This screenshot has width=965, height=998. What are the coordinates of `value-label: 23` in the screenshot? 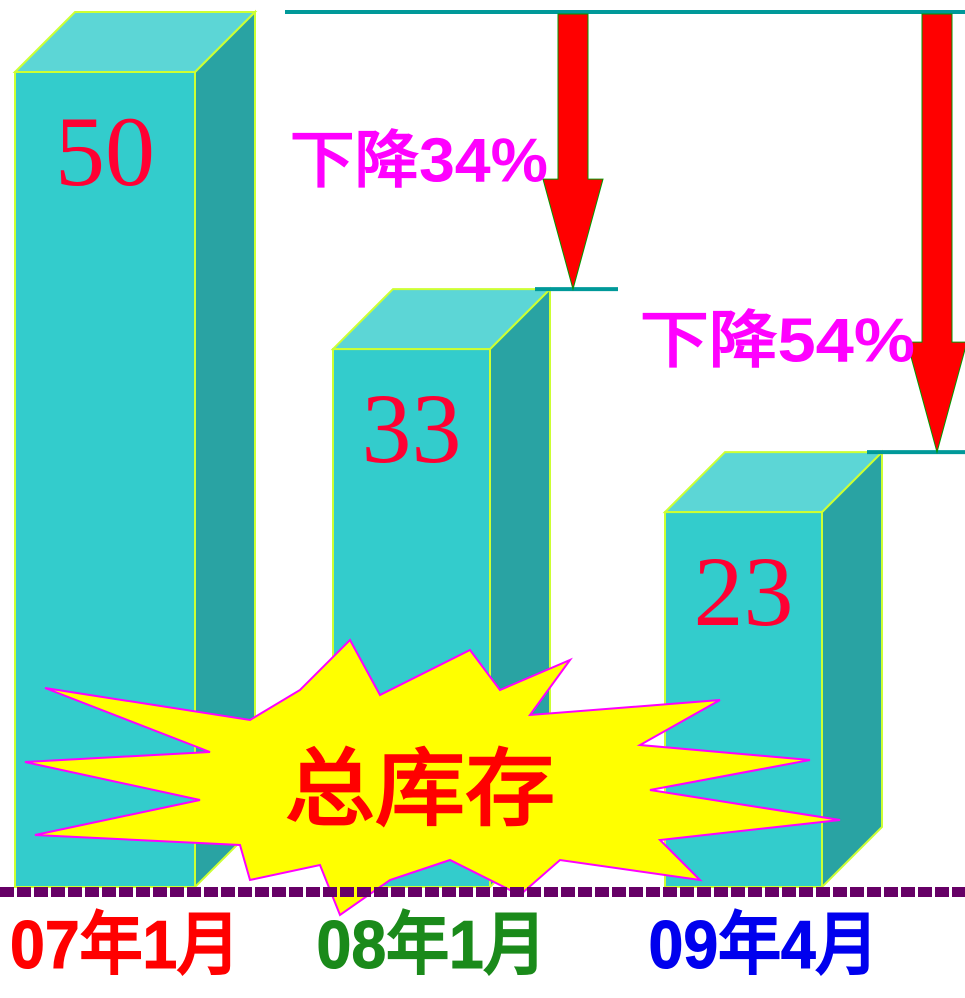 It's located at (744, 591).